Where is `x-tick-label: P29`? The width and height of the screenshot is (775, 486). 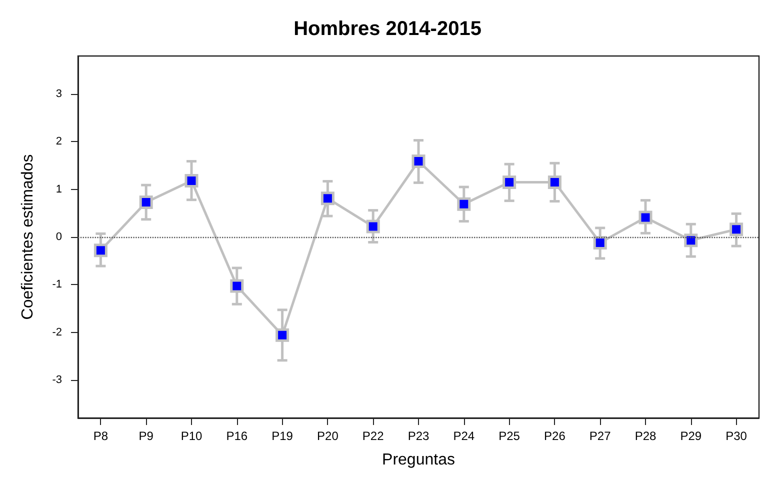
x-tick-label: P29 is located at coordinates (691, 436).